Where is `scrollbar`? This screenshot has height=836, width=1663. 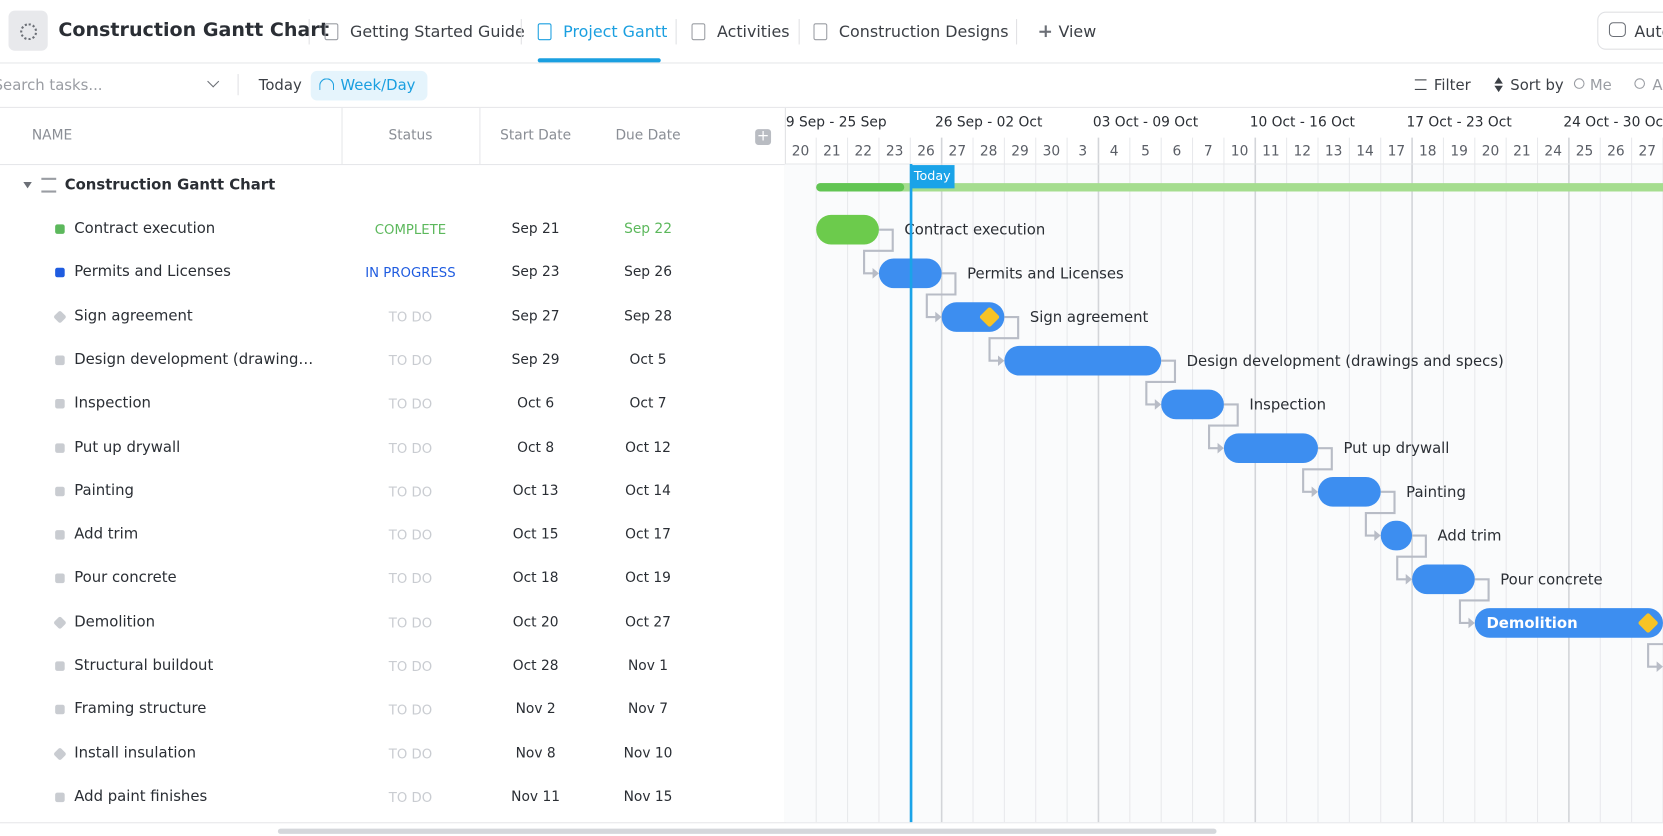 scrollbar is located at coordinates (747, 831).